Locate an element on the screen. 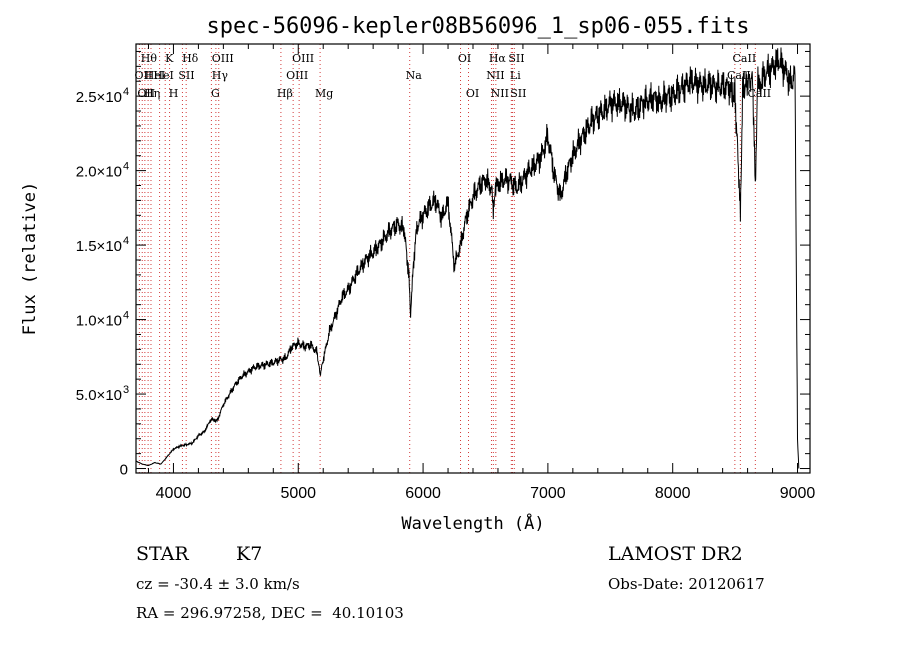 The image size is (900, 650). x-tick-label: 6000 is located at coordinates (423, 493).